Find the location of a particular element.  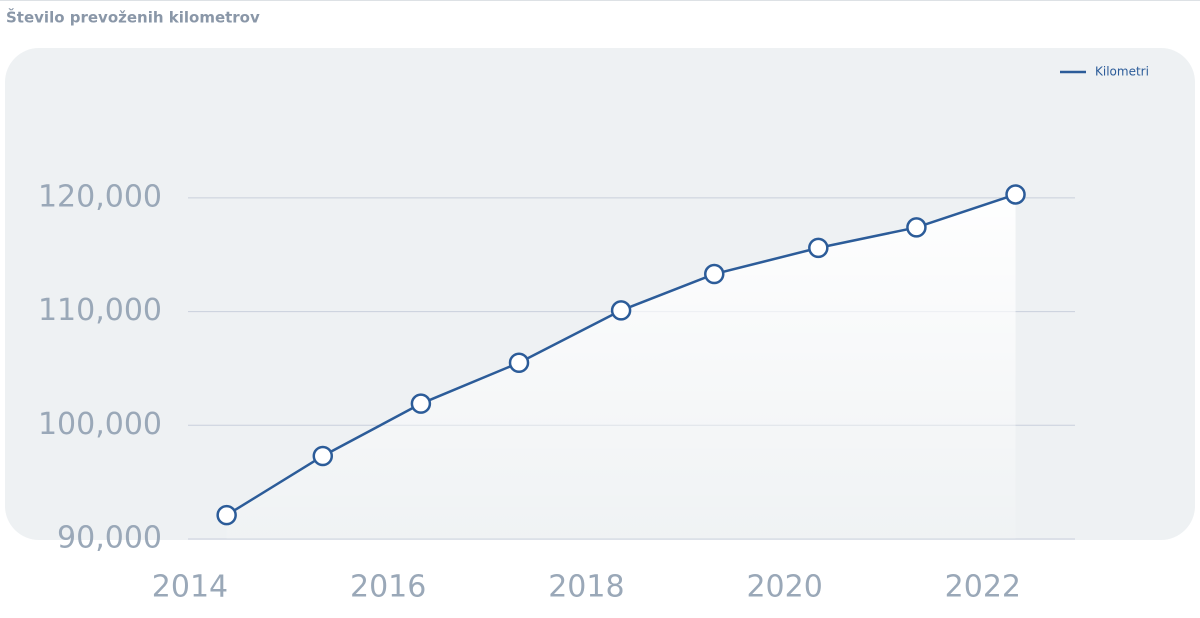

legend-label: Kilometri is located at coordinates (1122, 72).